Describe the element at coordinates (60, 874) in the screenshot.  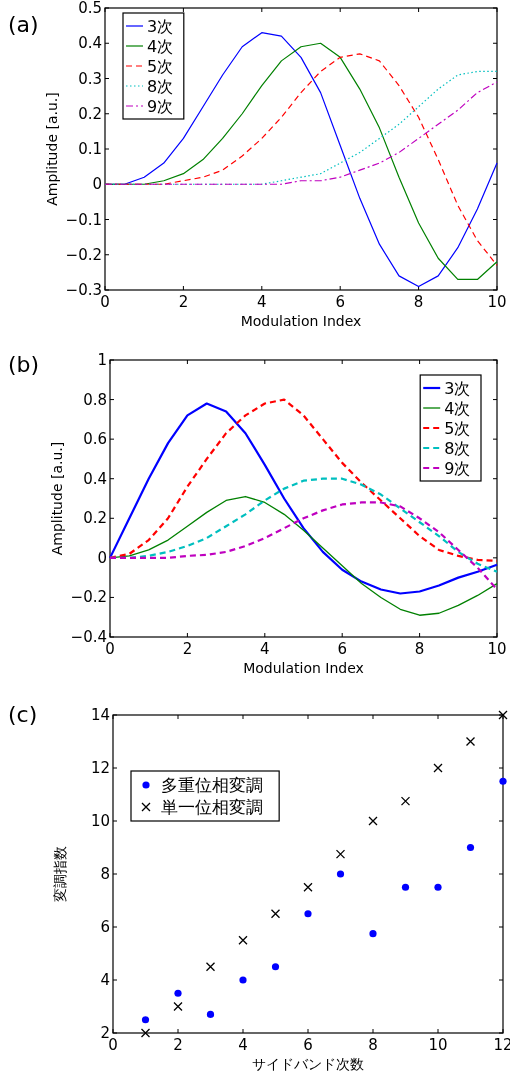
I see `y-axis-title: 変調指数` at that location.